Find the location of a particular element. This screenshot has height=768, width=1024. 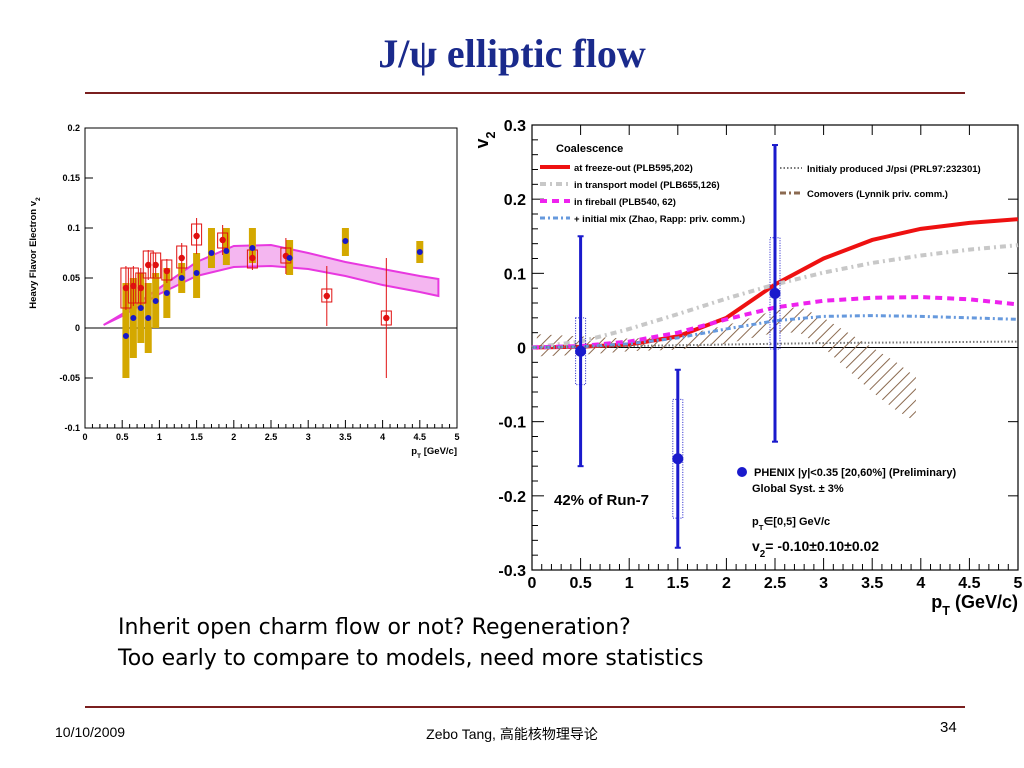

legend-entry: at freeze-out (PLB595,202) is located at coordinates (633, 168).